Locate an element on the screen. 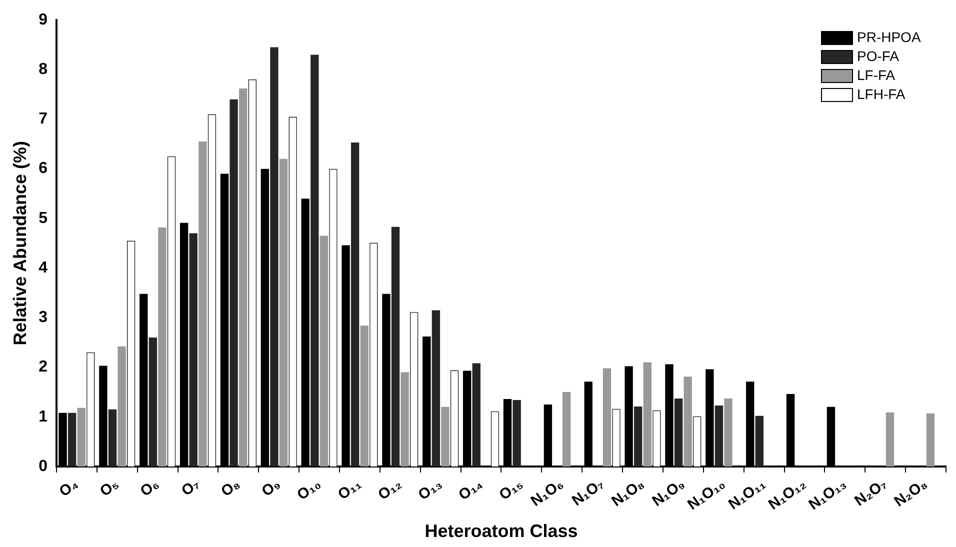 Image resolution: width=956 pixels, height=547 pixels. x-tick-label: N₁O₈ is located at coordinates (628, 493).